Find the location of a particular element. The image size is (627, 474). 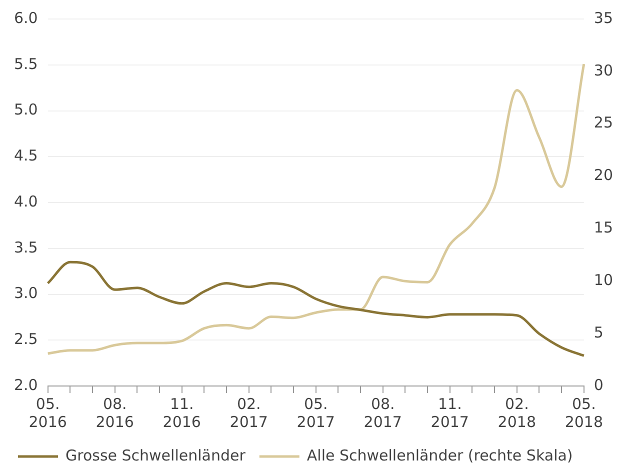

y2-tick-label: 15 is located at coordinates (604, 227).